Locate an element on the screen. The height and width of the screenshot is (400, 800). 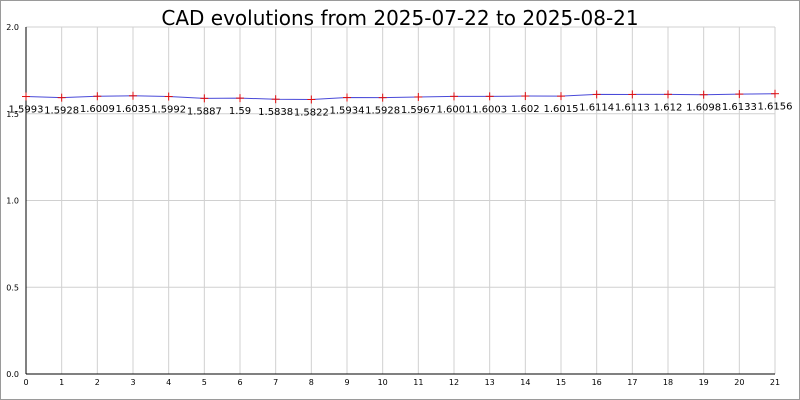
y-tick-label: 1.5 is located at coordinates (12, 114).